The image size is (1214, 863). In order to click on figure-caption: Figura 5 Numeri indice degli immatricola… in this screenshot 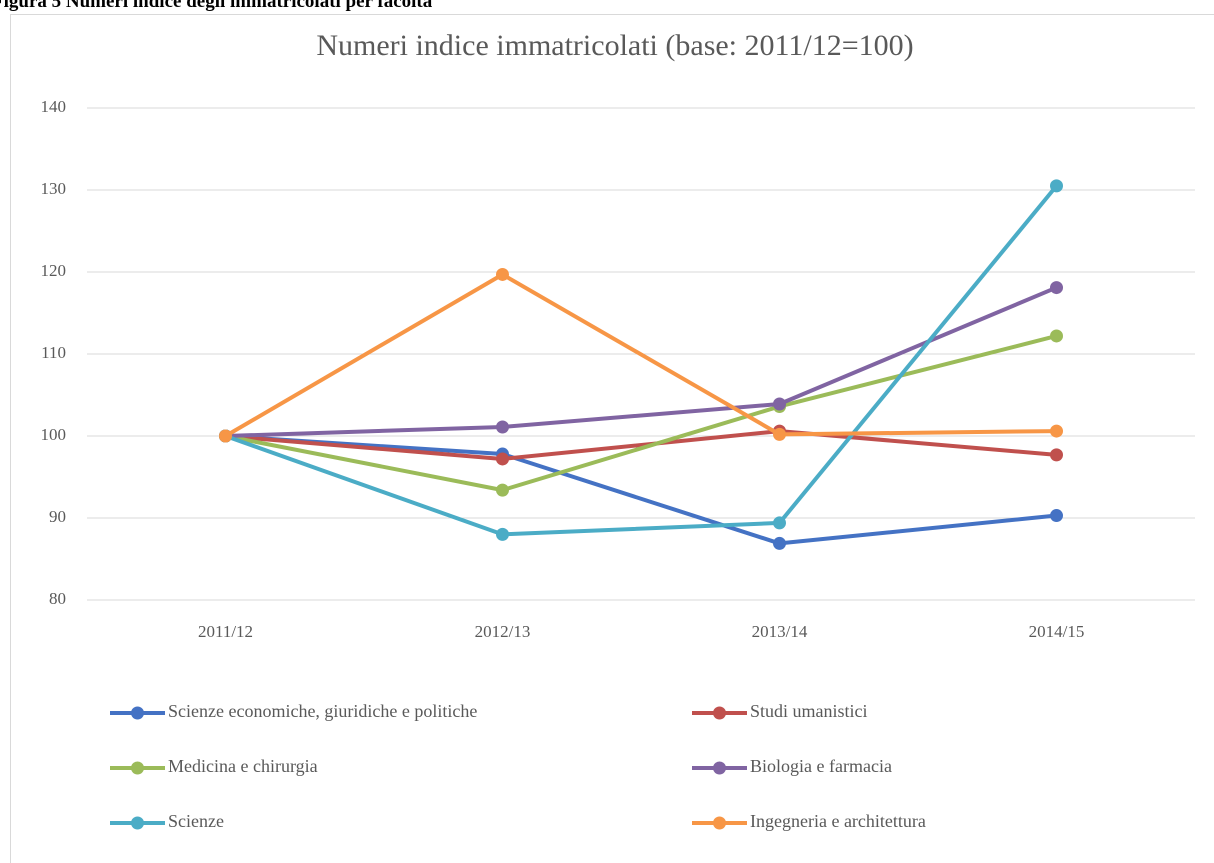, I will do `click(216, 6)`.